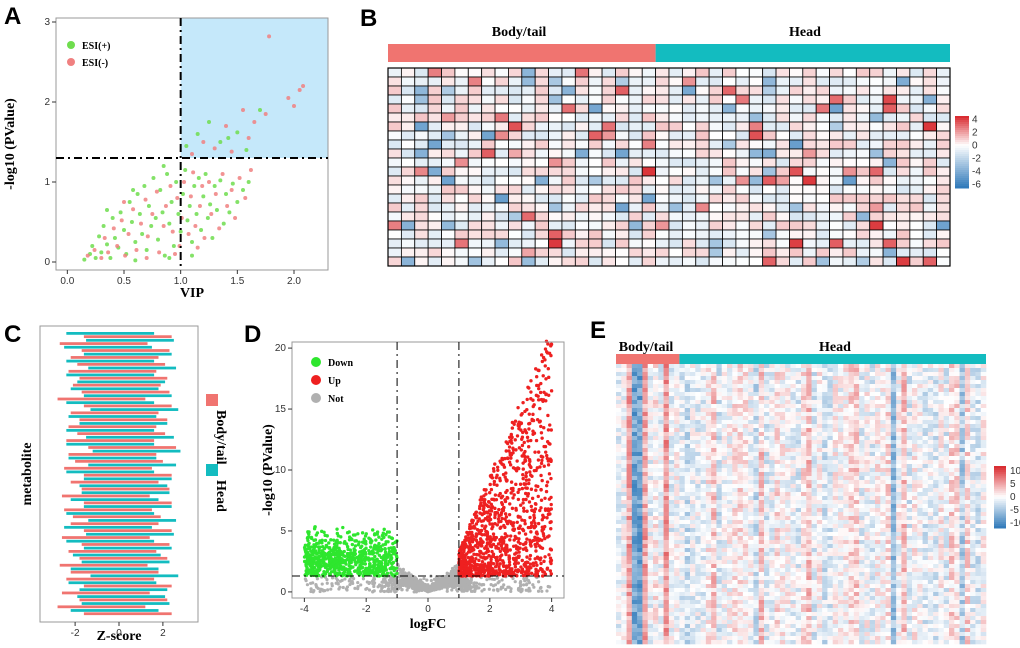  Describe the element at coordinates (254, 88) in the screenshot. I see `significance-region` at that location.